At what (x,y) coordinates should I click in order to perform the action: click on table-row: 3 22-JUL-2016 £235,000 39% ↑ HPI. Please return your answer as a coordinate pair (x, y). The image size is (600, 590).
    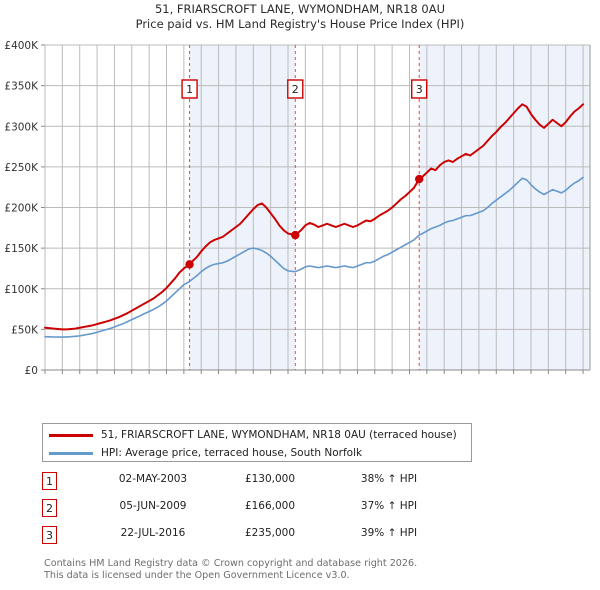
    Looking at the image, I should click on (257, 537).